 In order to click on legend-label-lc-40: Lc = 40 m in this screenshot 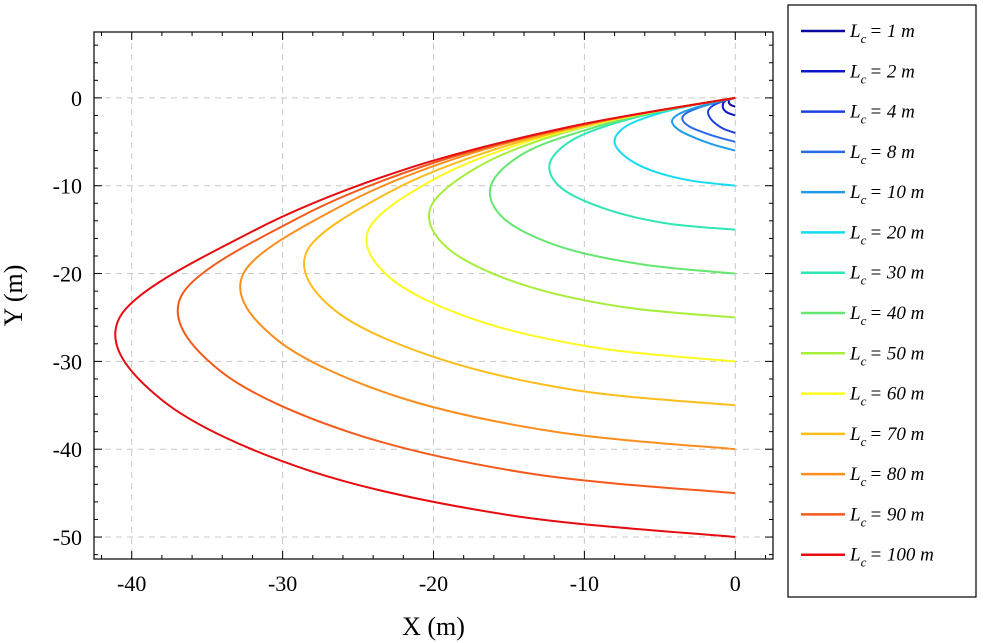, I will do `click(886, 315)`.